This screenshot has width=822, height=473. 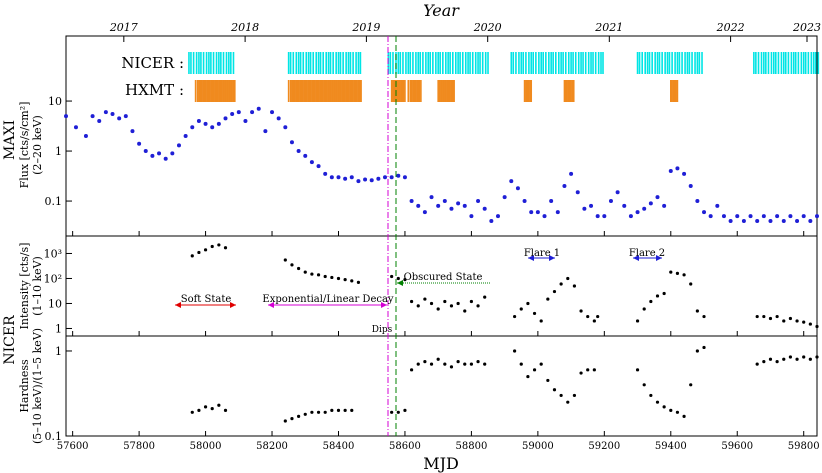 I want to click on decay-arrow-left, so click(x=271, y=305).